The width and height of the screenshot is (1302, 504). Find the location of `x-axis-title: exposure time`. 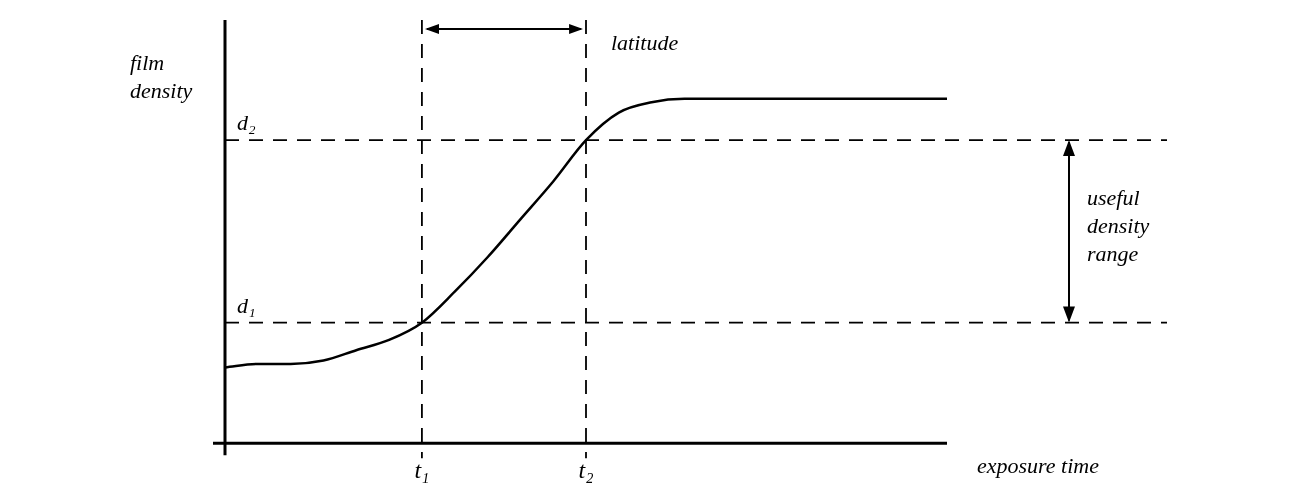

x-axis-title: exposure time is located at coordinates (1038, 466).